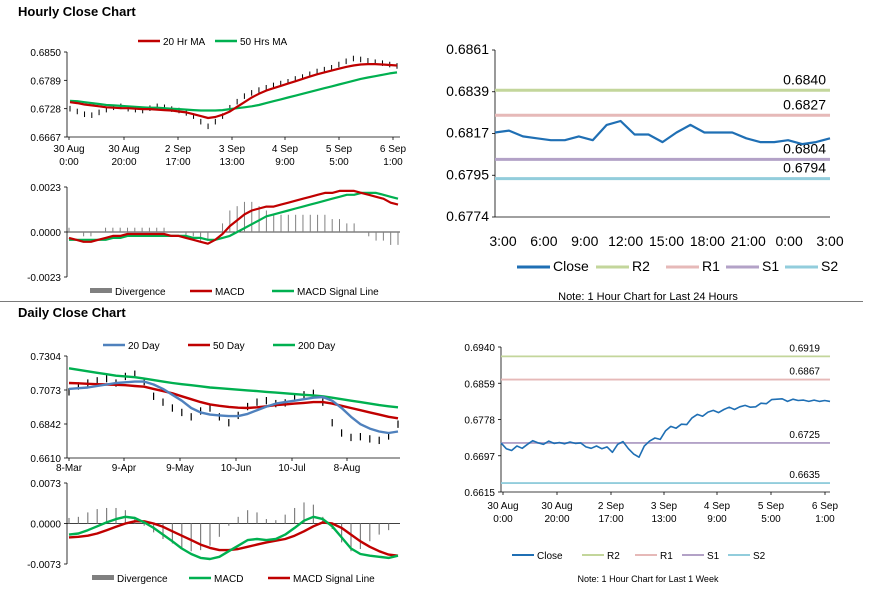  I want to click on hourly-legend-50hr-label: 50 Hrs MA, so click(264, 42).